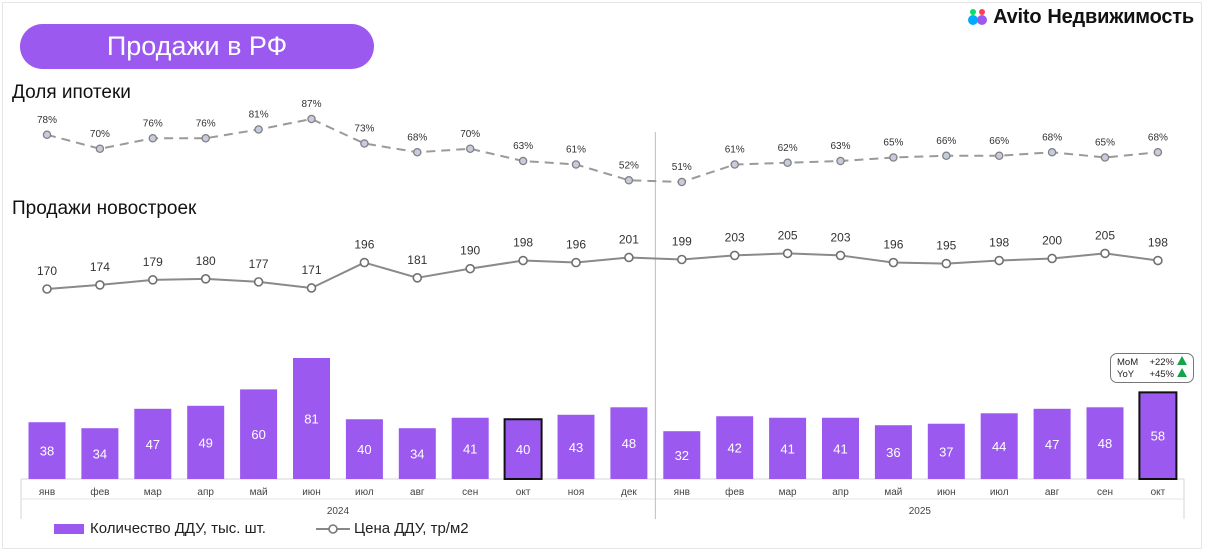 This screenshot has width=1206, height=551. What do you see at coordinates (1052, 137) in the screenshot?
I see `mortgage-value-label: 68%` at bounding box center [1052, 137].